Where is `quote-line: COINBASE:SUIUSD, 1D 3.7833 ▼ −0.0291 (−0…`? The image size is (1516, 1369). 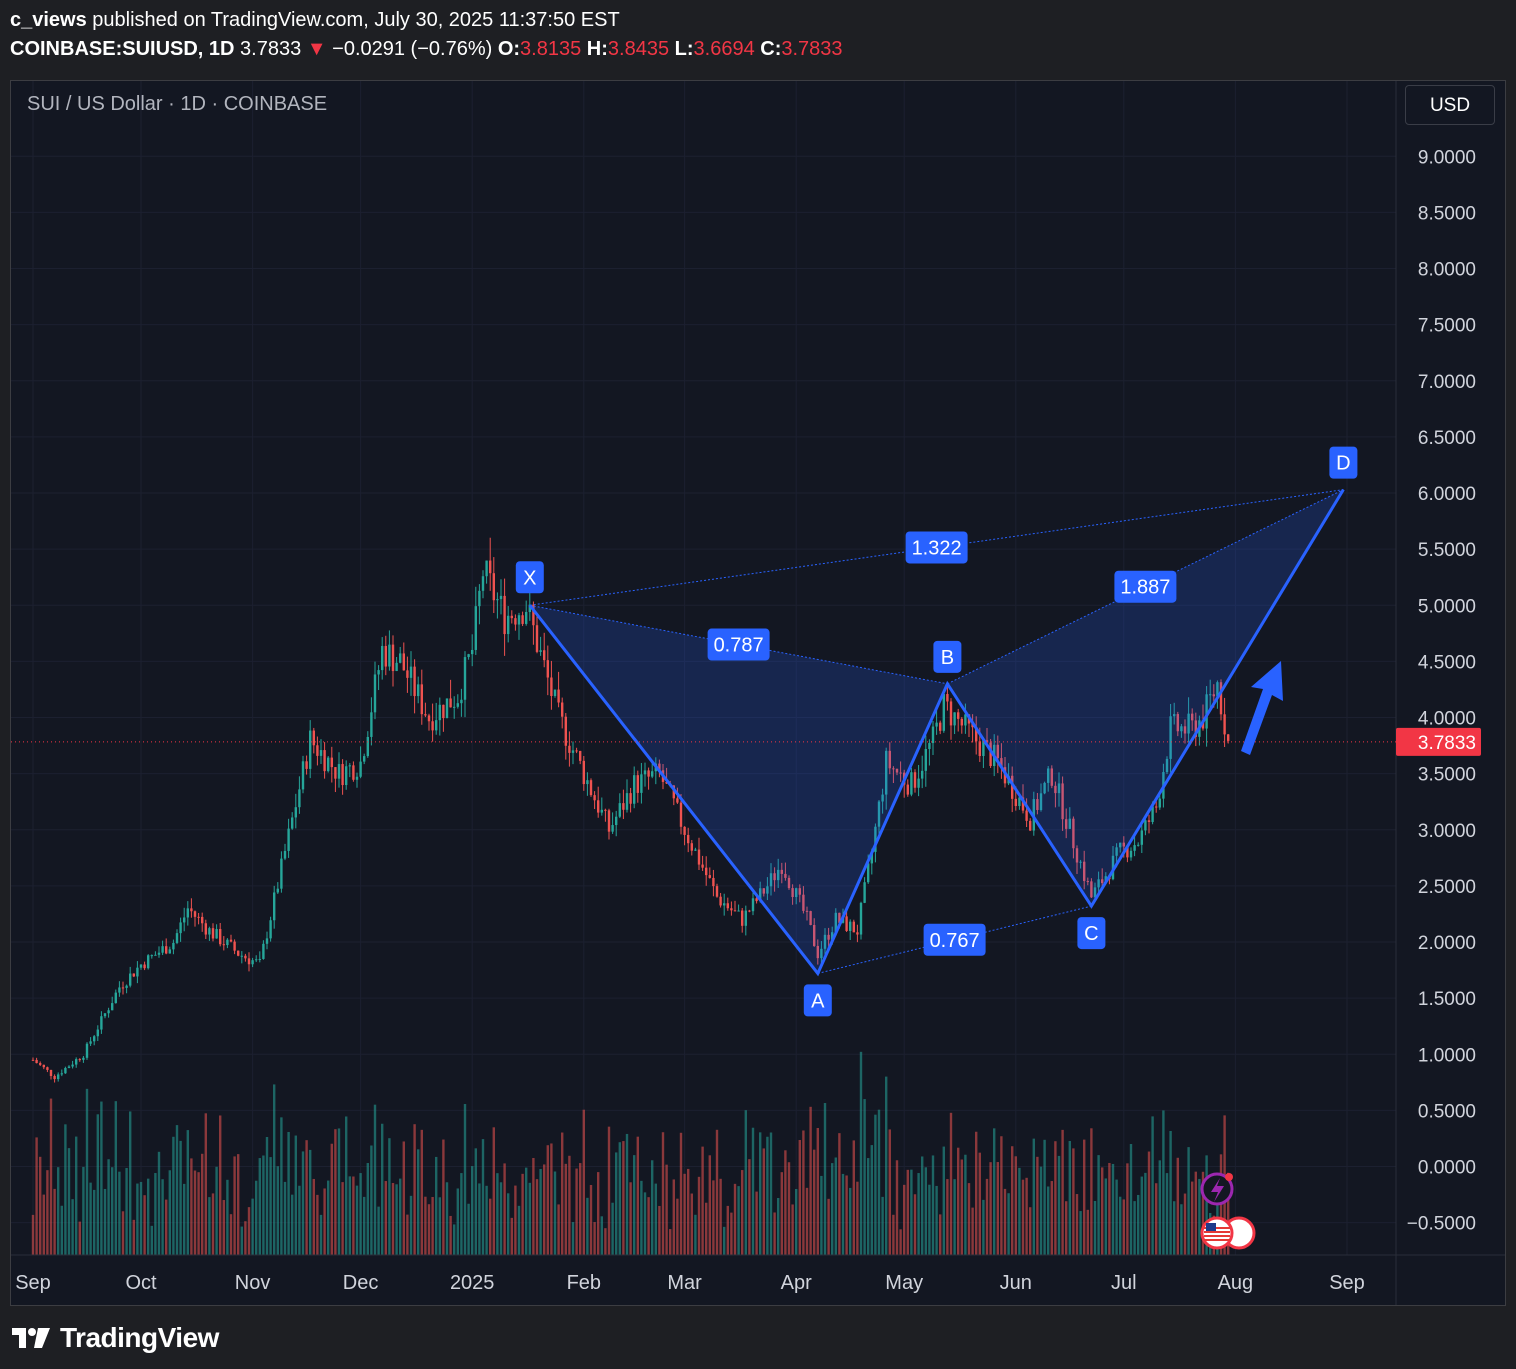 quote-line: COINBASE:SUIUSD, 1D 3.7833 ▼ −0.0291 (−0… is located at coordinates (758, 49).